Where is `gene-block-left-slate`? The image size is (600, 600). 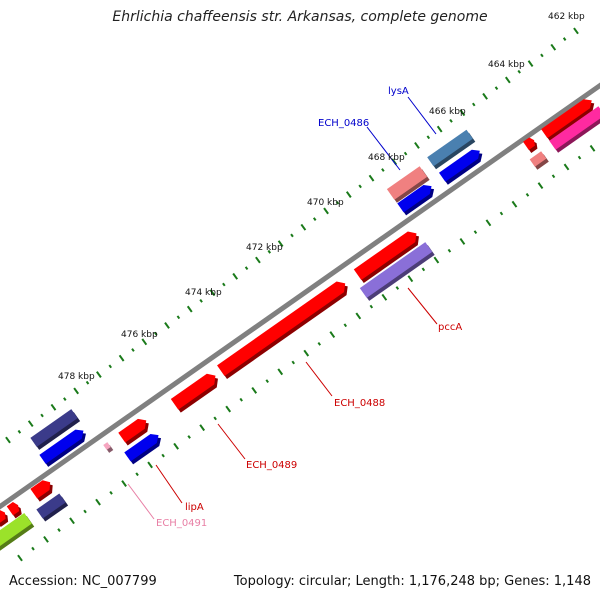
gene-block-left-slate is located at coordinates (54, 428).